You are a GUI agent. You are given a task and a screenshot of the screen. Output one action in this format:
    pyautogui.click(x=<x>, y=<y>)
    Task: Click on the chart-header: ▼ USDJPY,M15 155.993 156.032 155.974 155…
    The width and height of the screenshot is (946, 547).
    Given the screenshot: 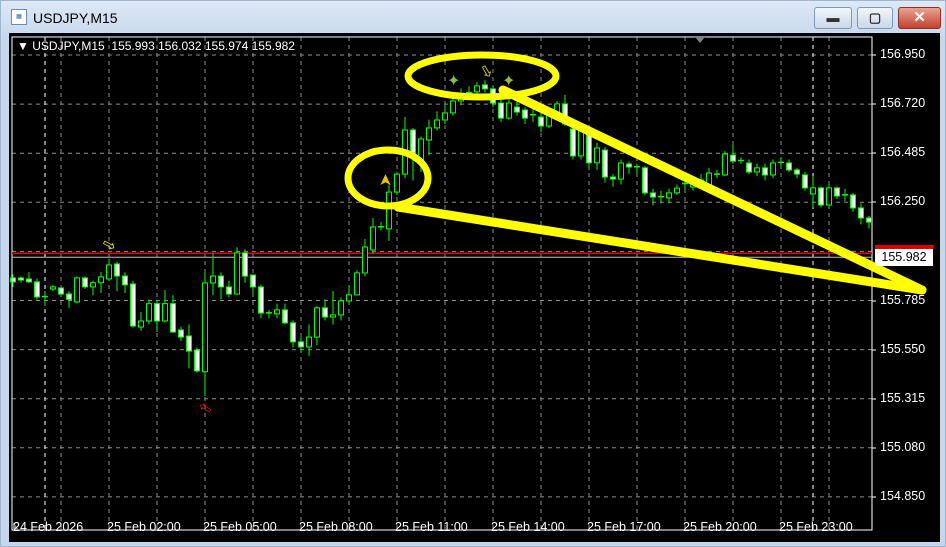 What is the action you would take?
    pyautogui.click(x=156, y=46)
    